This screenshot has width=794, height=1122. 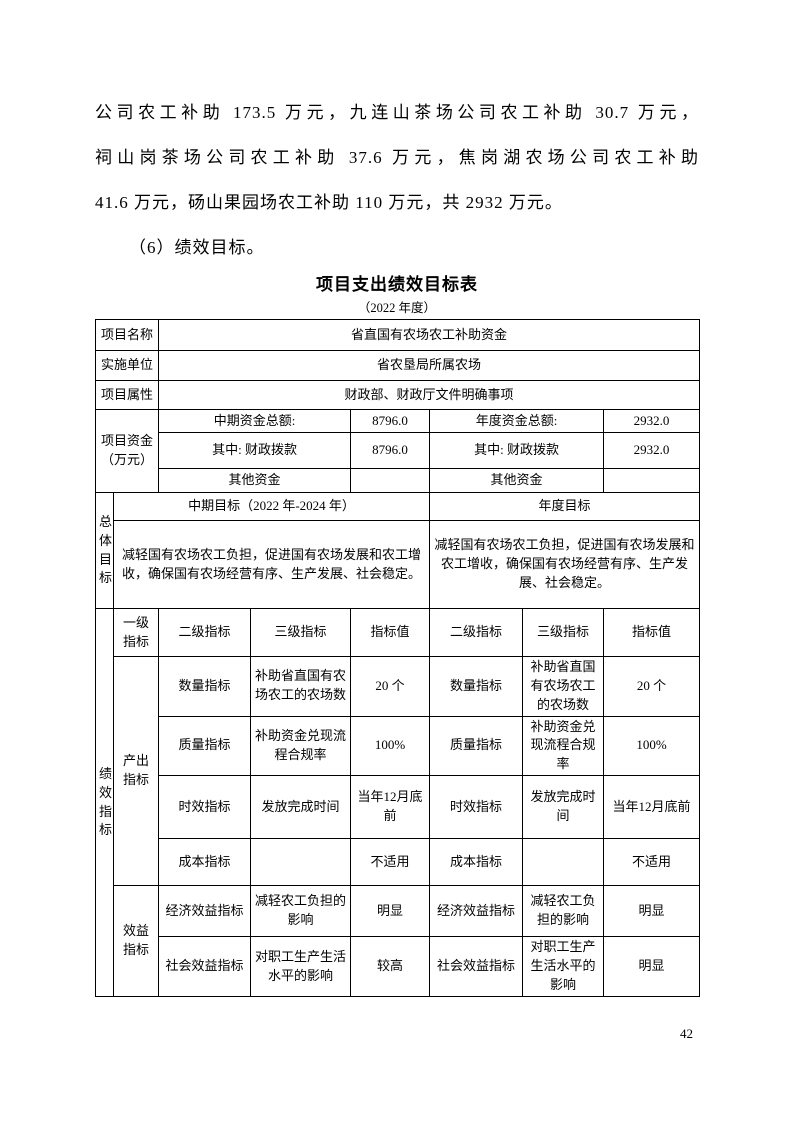 I want to click on annual-total-value: 2932.0, so click(x=652, y=421).